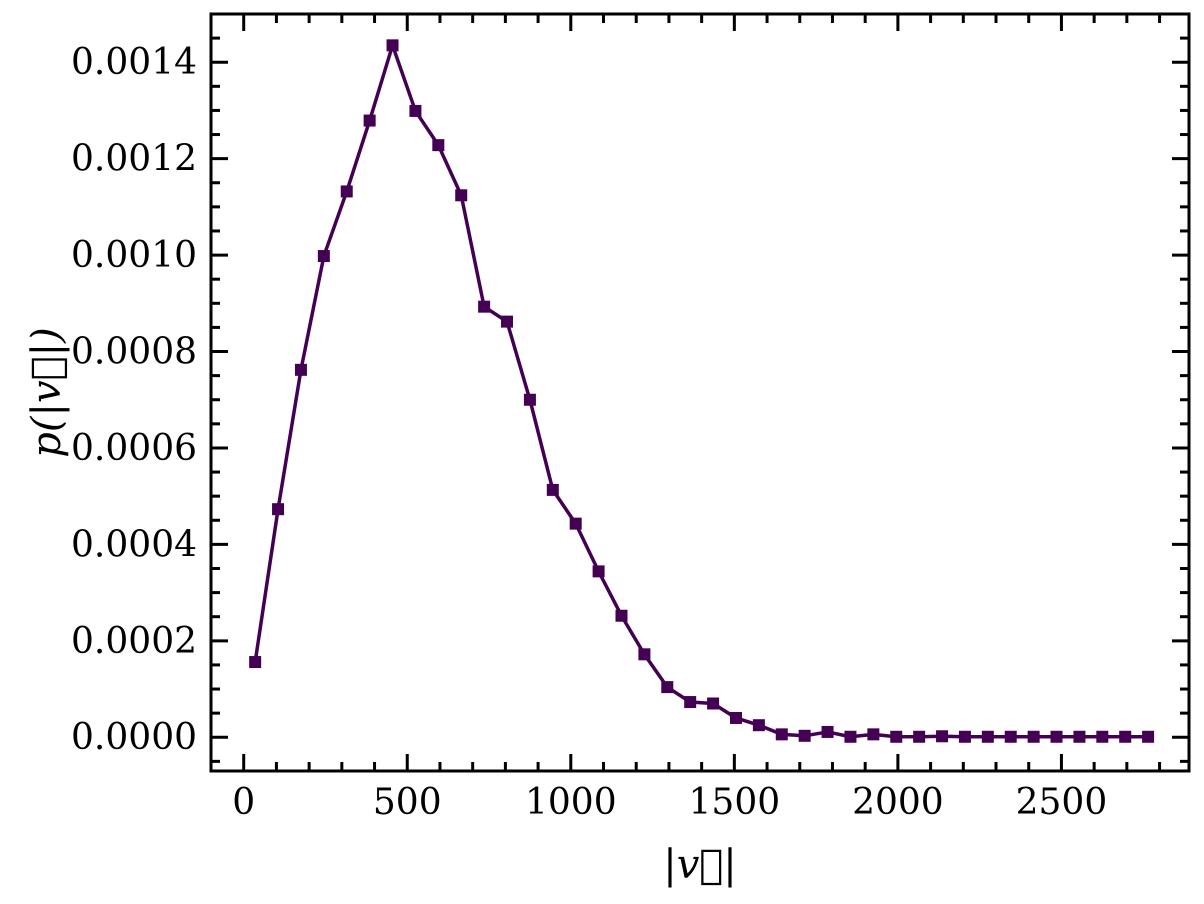  Describe the element at coordinates (134, 641) in the screenshot. I see `y-tick-label: 0.0002` at that location.